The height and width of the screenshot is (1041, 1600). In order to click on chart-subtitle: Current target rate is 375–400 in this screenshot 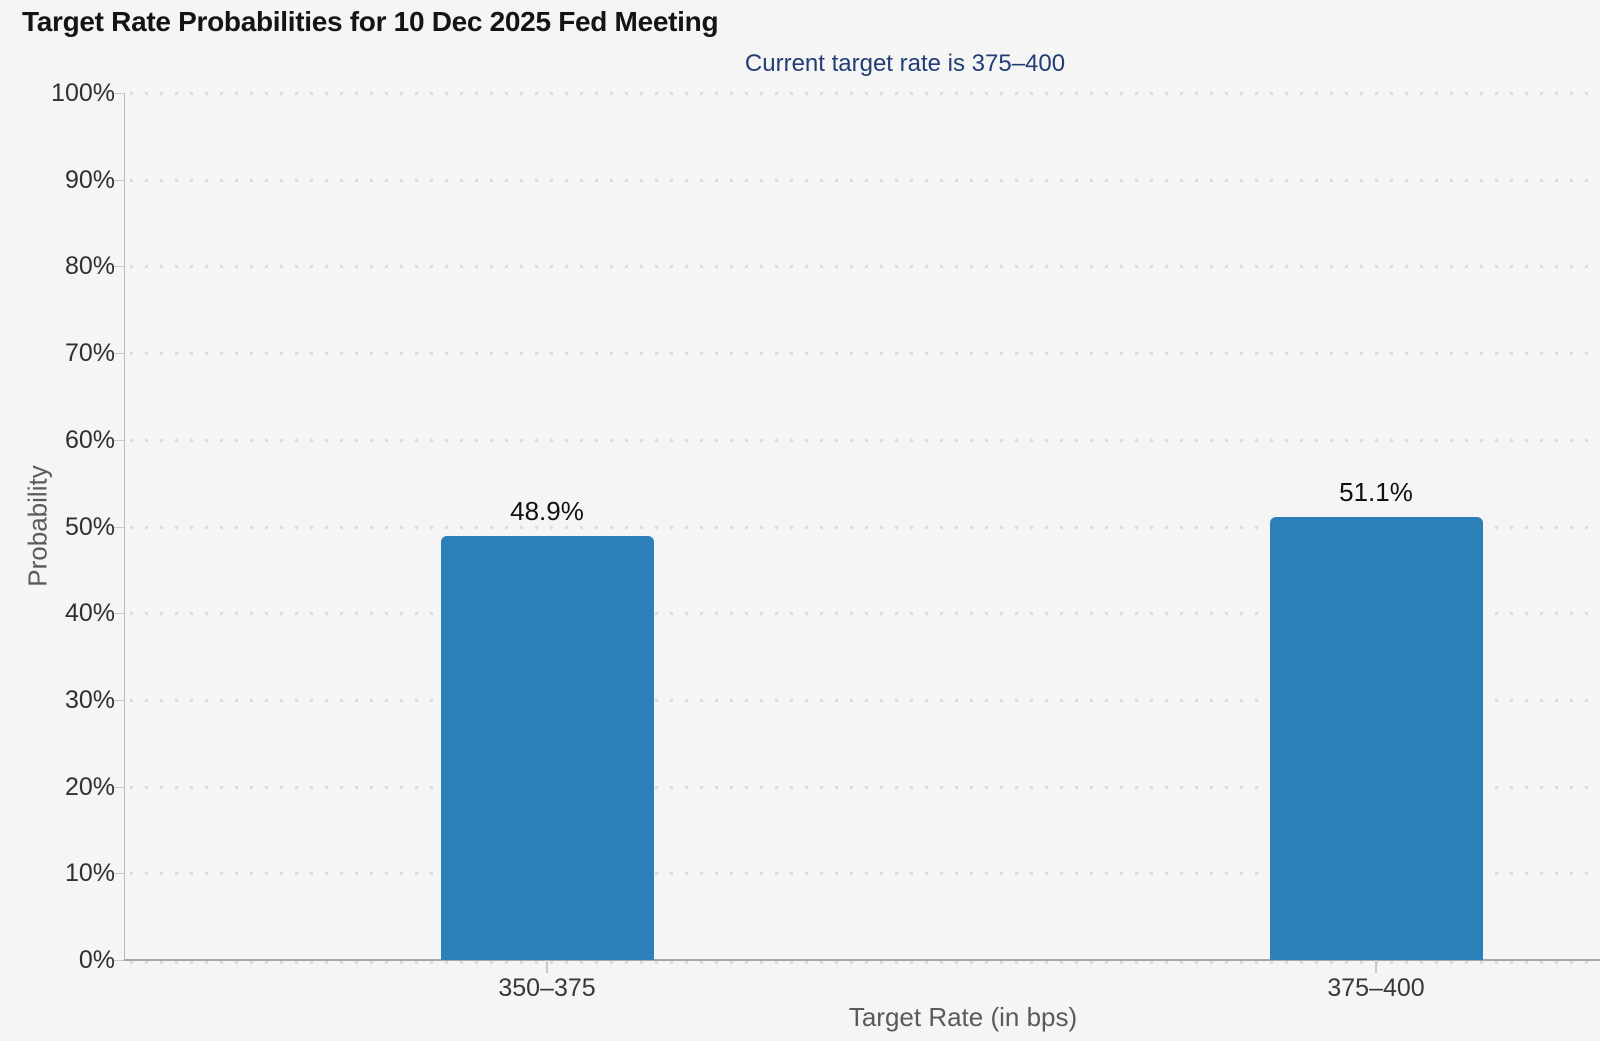, I will do `click(905, 63)`.